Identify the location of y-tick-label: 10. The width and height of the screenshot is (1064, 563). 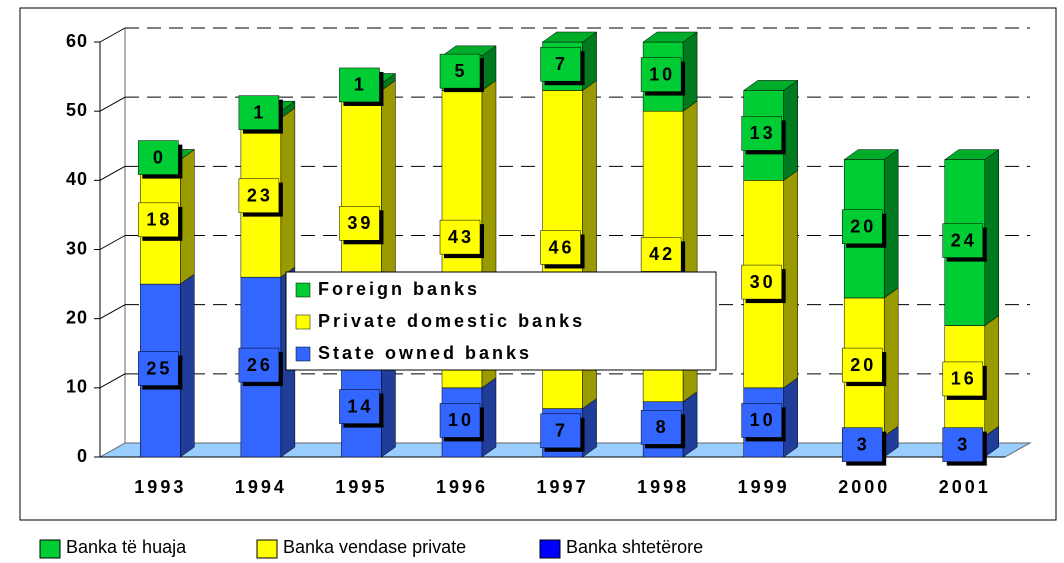
(77, 387).